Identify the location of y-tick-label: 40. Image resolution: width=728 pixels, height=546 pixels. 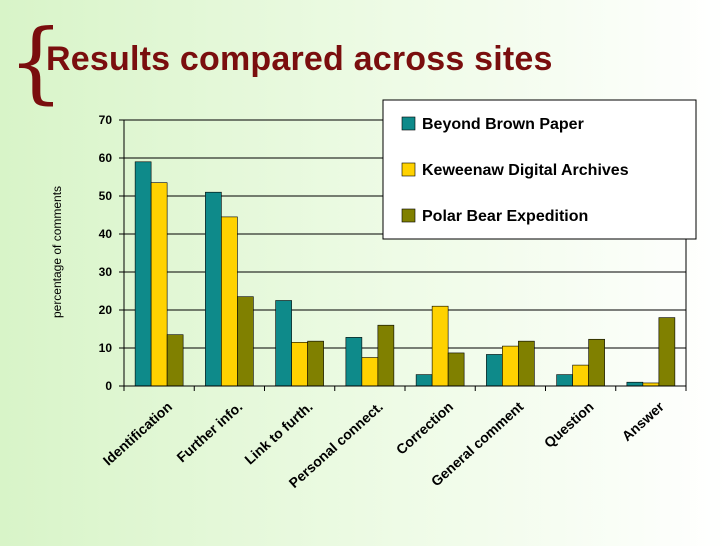
(106, 234).